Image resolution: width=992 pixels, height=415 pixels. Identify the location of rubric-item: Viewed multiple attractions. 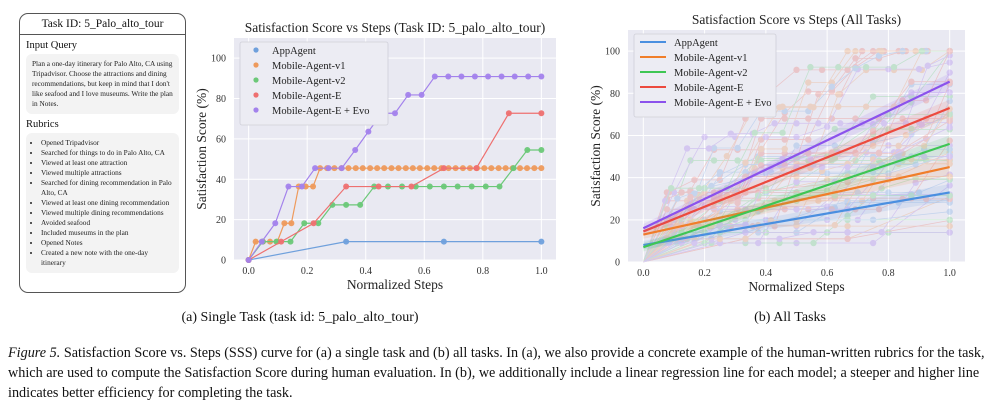
(107, 173).